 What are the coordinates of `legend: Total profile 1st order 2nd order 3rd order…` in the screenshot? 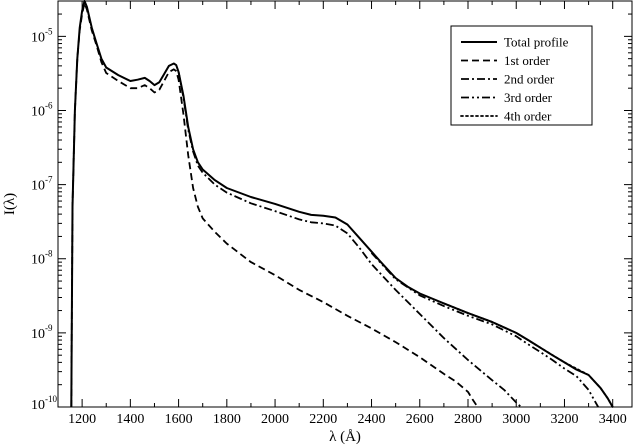 It's located at (521, 75).